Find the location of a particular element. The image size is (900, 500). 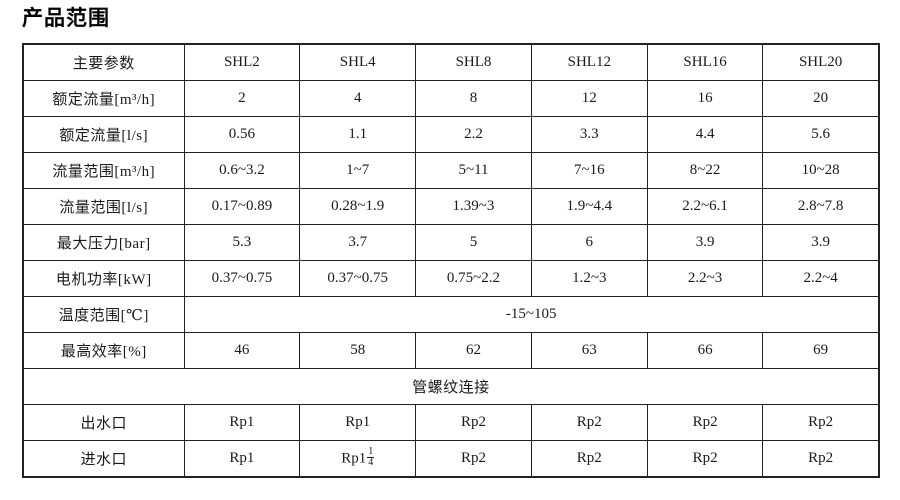

model-column-header: SHL16 is located at coordinates (705, 62).